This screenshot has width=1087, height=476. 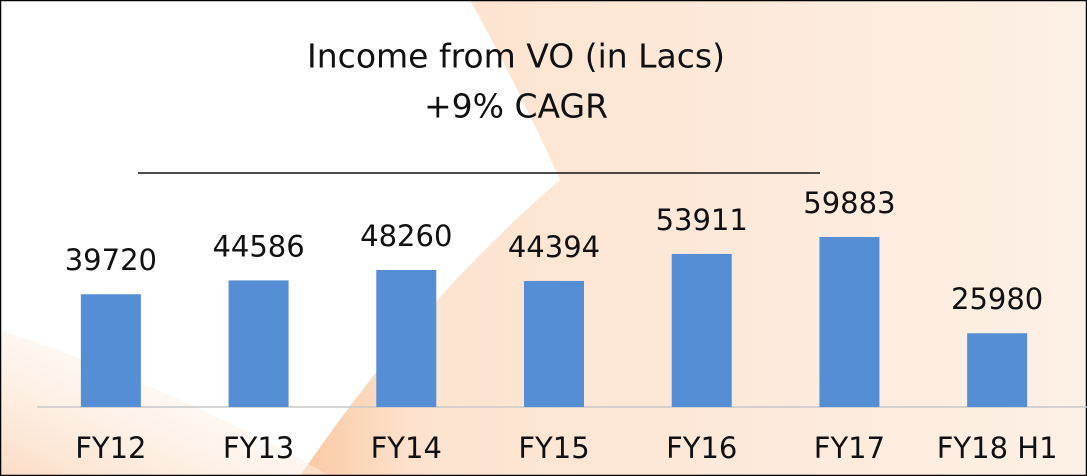 I want to click on chart-title: Income from VO (in Lacs), so click(x=516, y=56).